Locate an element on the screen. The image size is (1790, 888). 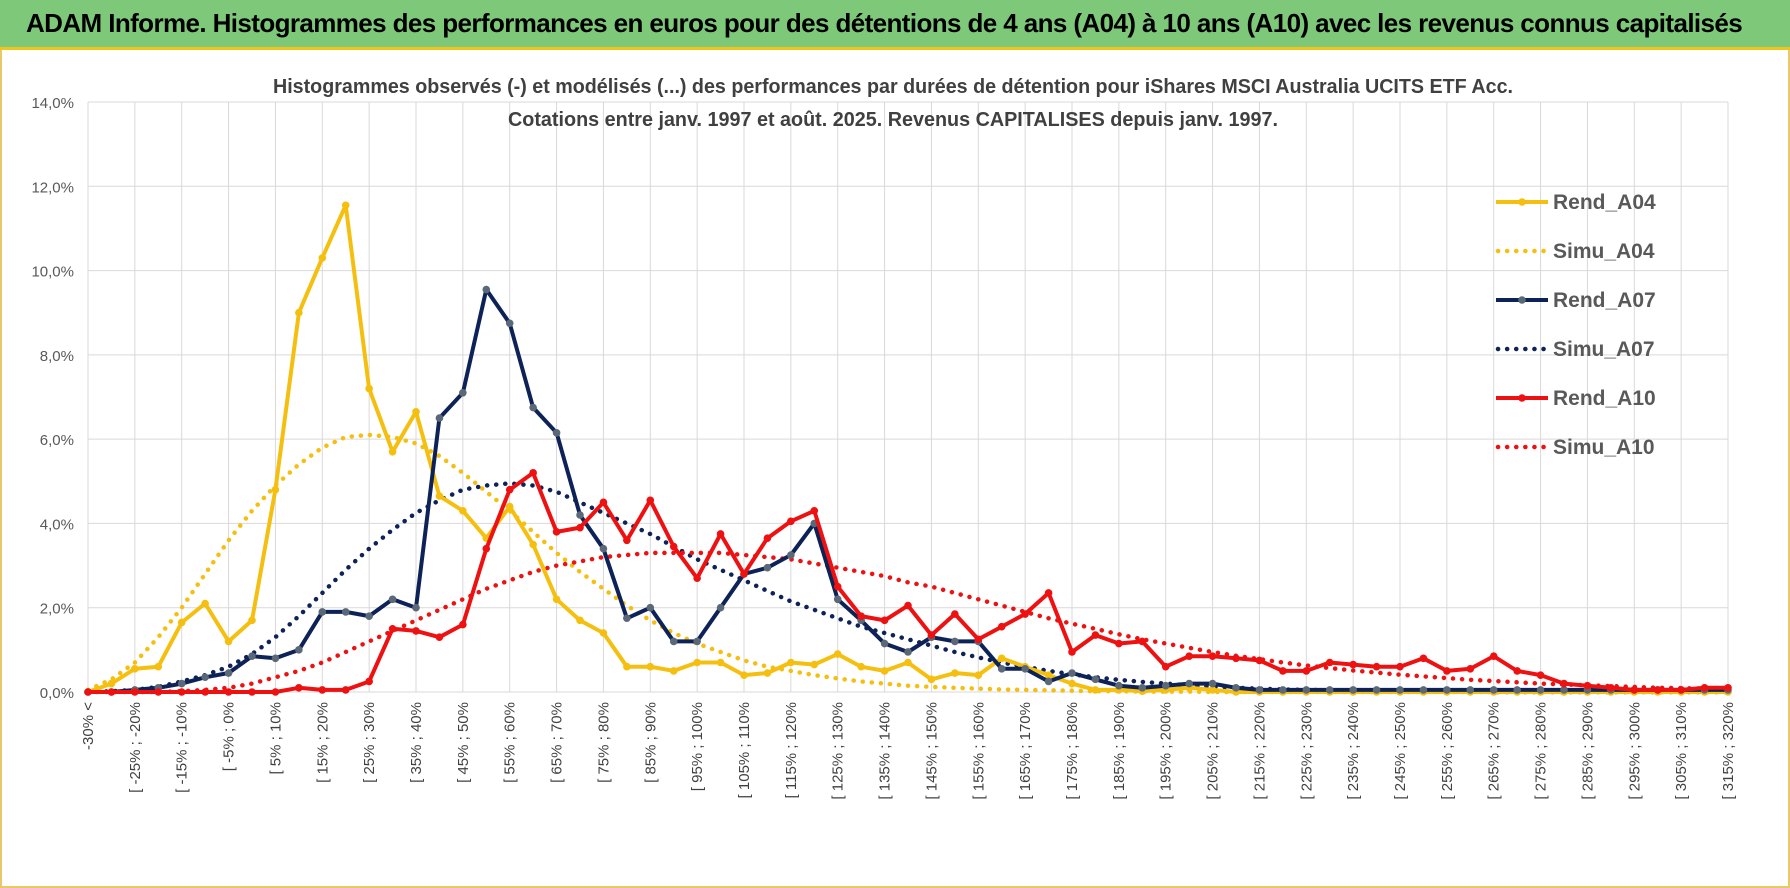
x-tick-label: [ 165% ; 170% is located at coordinates (1025, 751).